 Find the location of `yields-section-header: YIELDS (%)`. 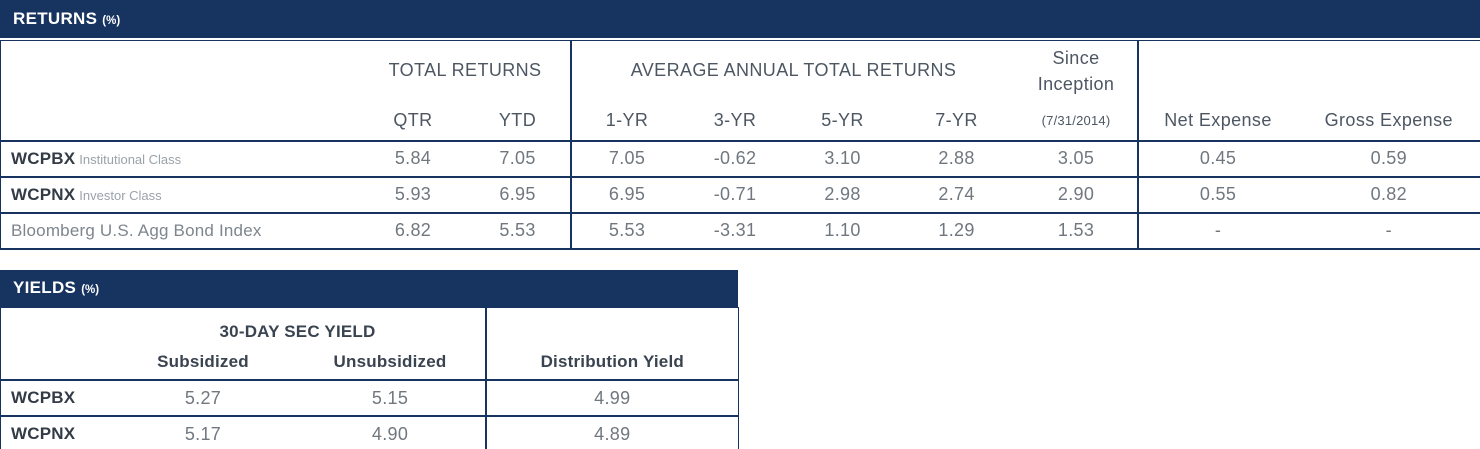

yields-section-header: YIELDS (%) is located at coordinates (369, 288).